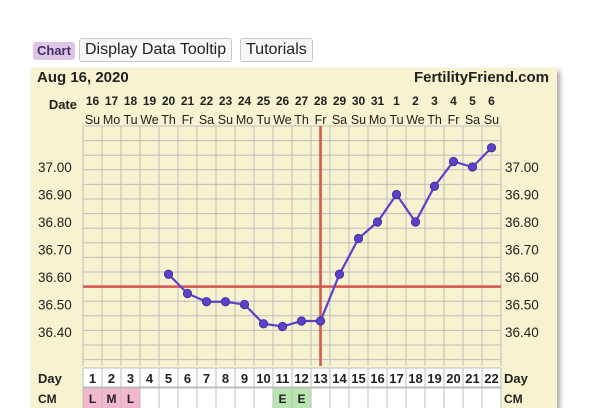 The height and width of the screenshot is (408, 600). What do you see at coordinates (93, 101) in the screenshot?
I see `date-label: 16` at bounding box center [93, 101].